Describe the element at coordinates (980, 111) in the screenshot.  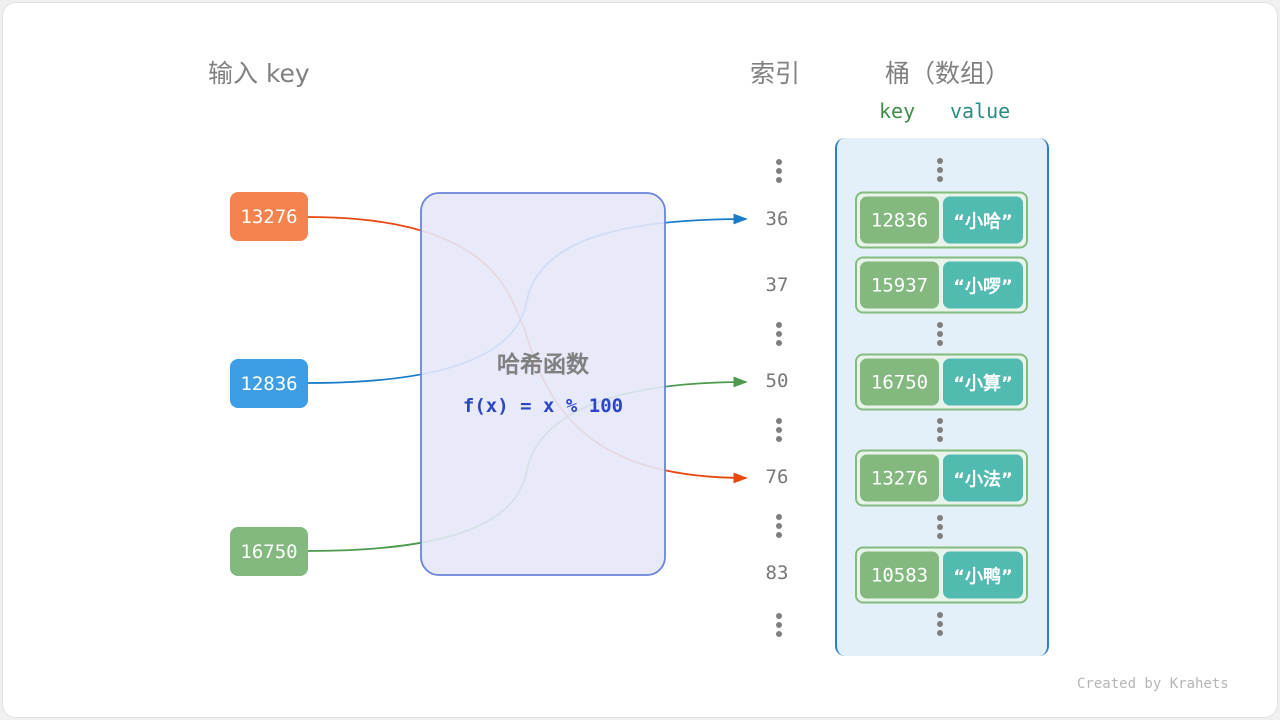
I see `value-column-label: value` at that location.